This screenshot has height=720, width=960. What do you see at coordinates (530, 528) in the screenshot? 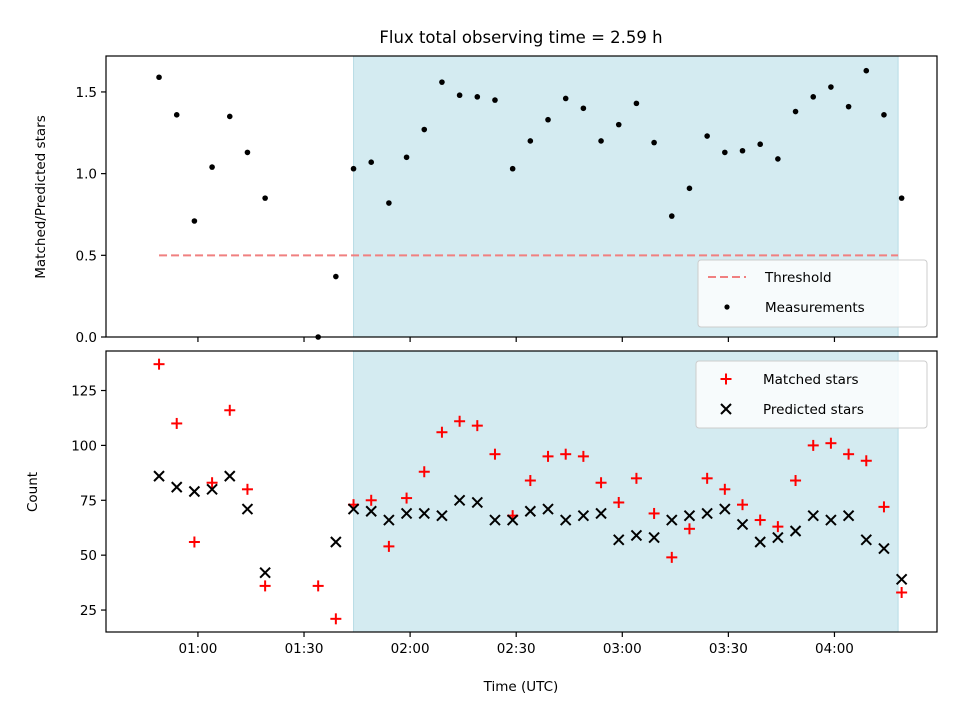
I see `series-x` at bounding box center [530, 528].